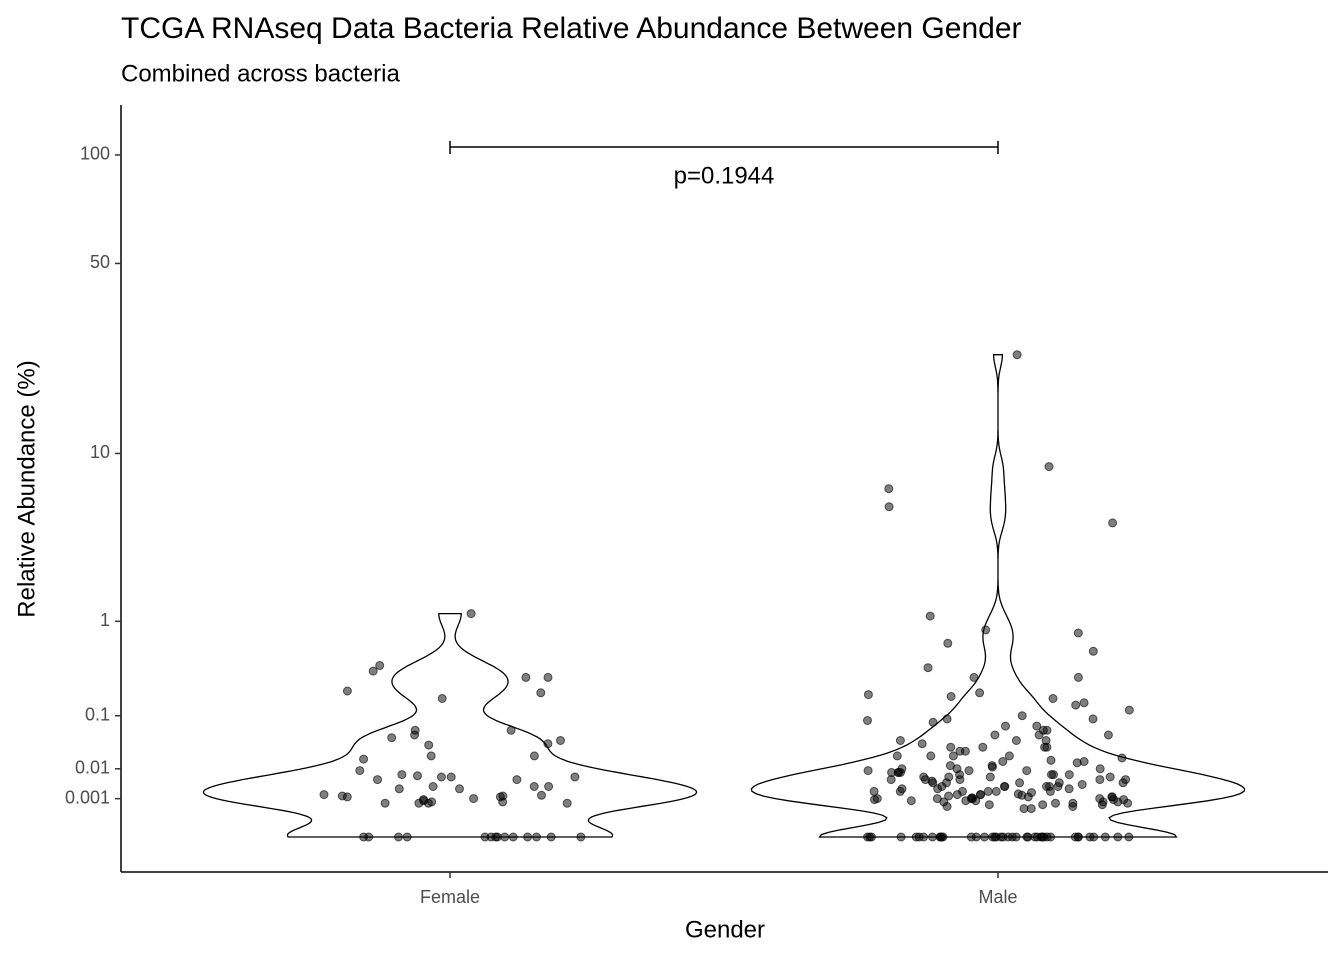 This screenshot has width=1344, height=960. What do you see at coordinates (26, 488) in the screenshot?
I see `y-axis-label: Relative Abundance (%)` at bounding box center [26, 488].